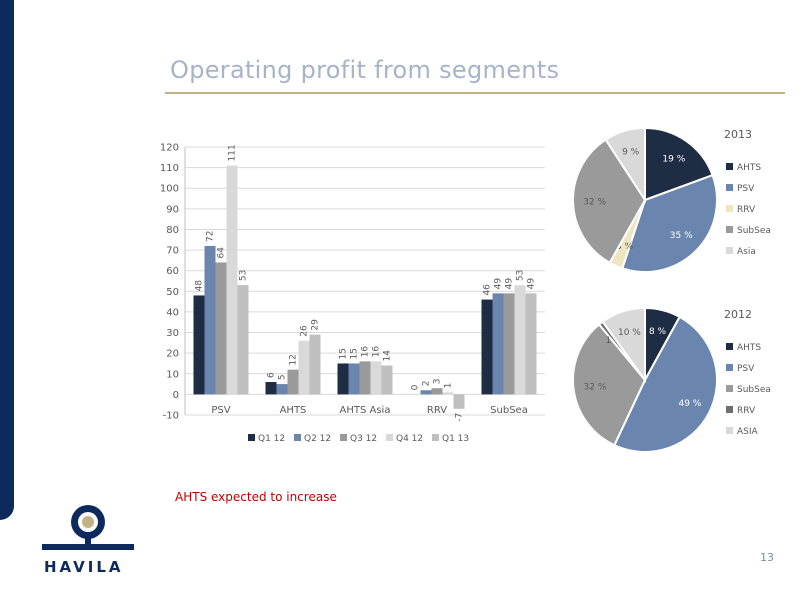 This screenshot has height=600, width=800. Describe the element at coordinates (272, 375) in the screenshot. I see `data-label: 6` at that location.